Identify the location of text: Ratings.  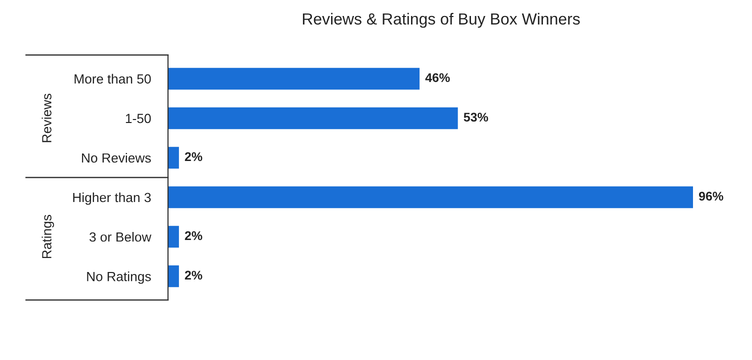
(48, 236).